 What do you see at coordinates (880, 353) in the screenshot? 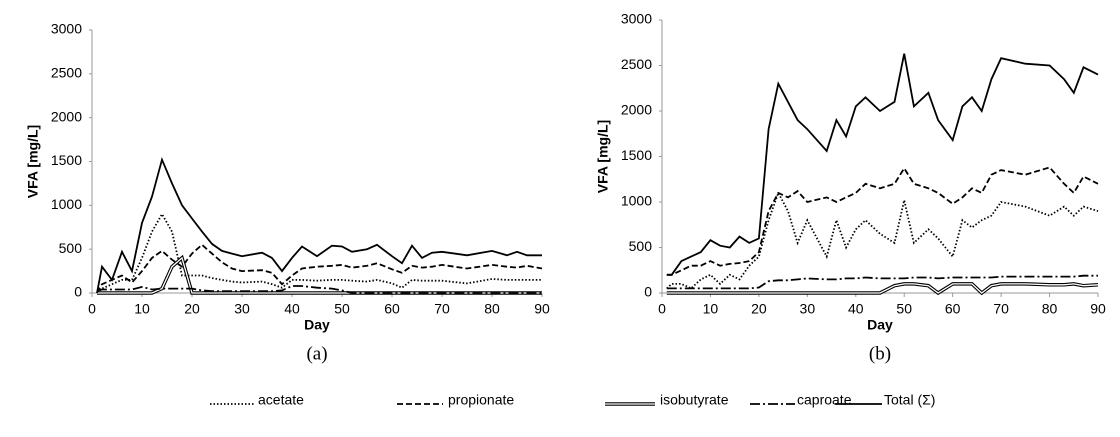
I see `panel-label: (b)` at bounding box center [880, 353].